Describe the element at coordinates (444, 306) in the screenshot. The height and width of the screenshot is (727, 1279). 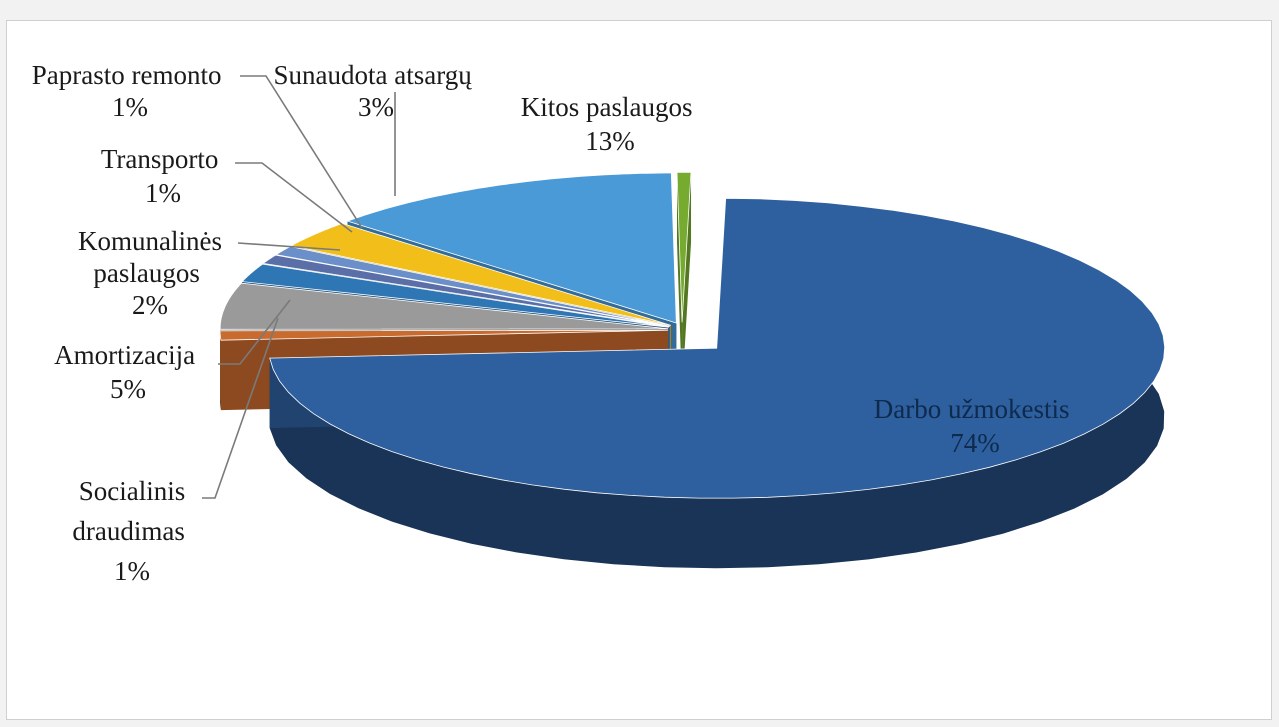
I see `slice-amortizacija` at that location.